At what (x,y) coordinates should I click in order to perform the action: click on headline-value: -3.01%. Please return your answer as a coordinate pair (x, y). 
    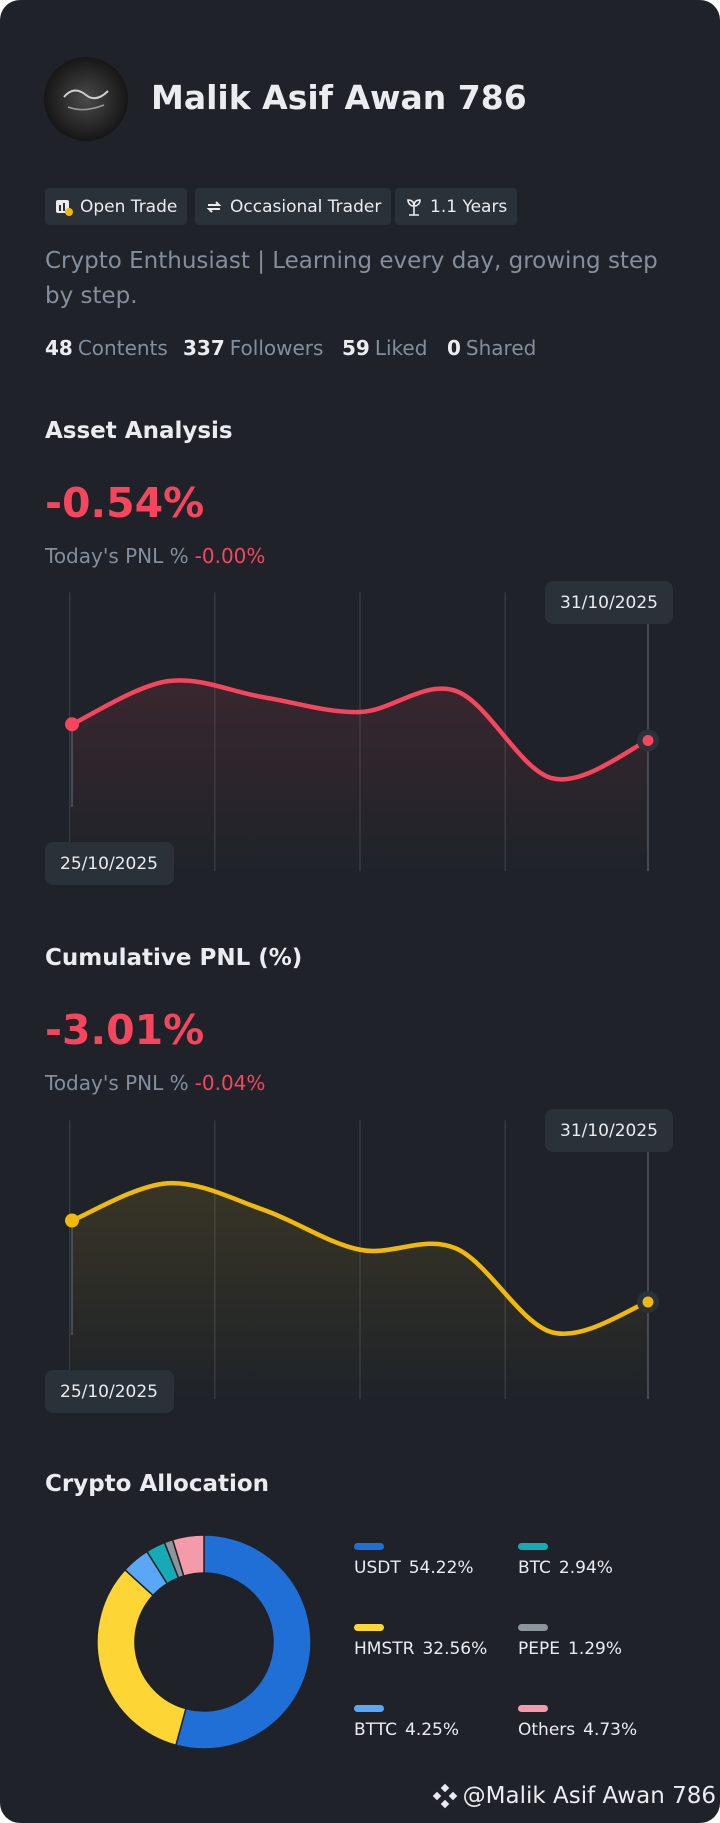
    Looking at the image, I should click on (125, 1030).